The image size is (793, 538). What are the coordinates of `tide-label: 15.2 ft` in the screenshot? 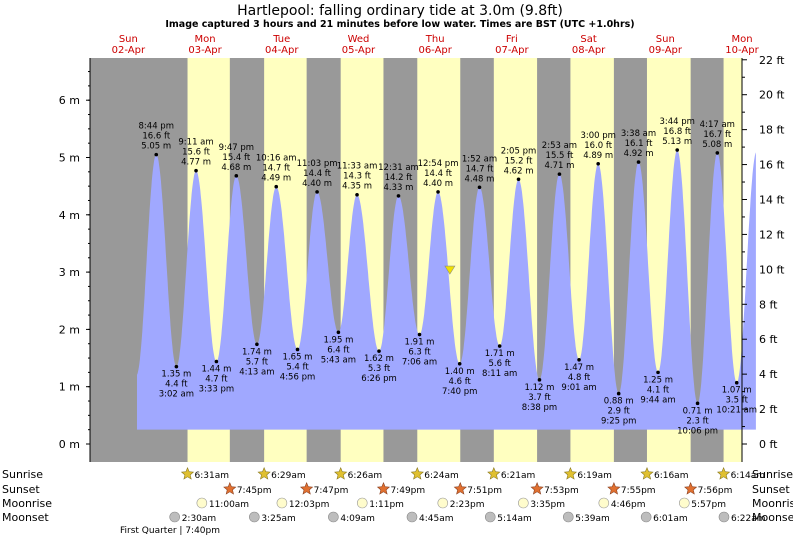 It's located at (519, 161).